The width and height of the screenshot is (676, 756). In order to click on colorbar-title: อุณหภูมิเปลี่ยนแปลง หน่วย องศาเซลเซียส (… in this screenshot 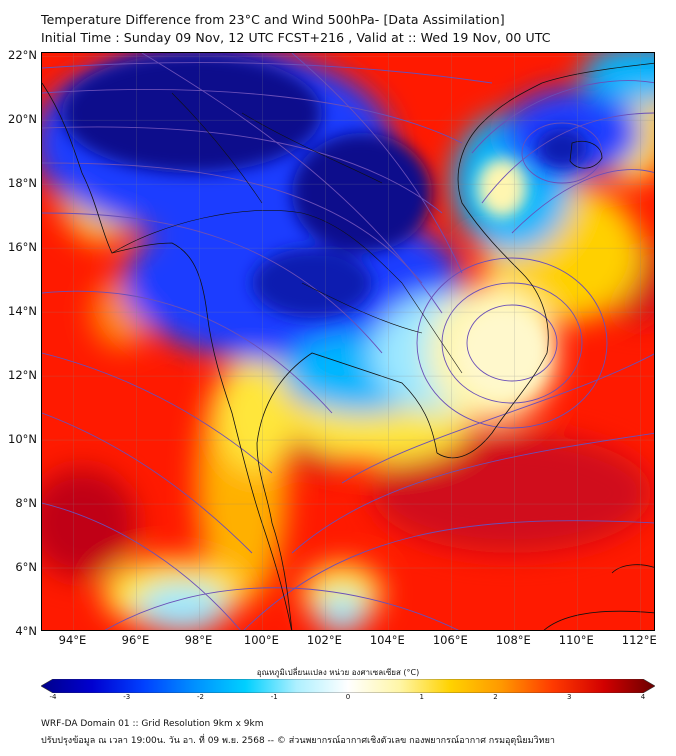, I will do `click(338, 672)`.